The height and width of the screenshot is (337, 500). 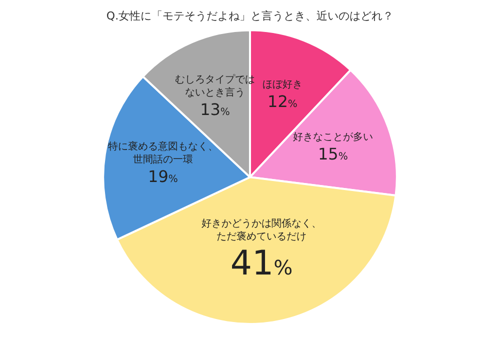 I want to click on data-label: 19%, so click(x=163, y=176).